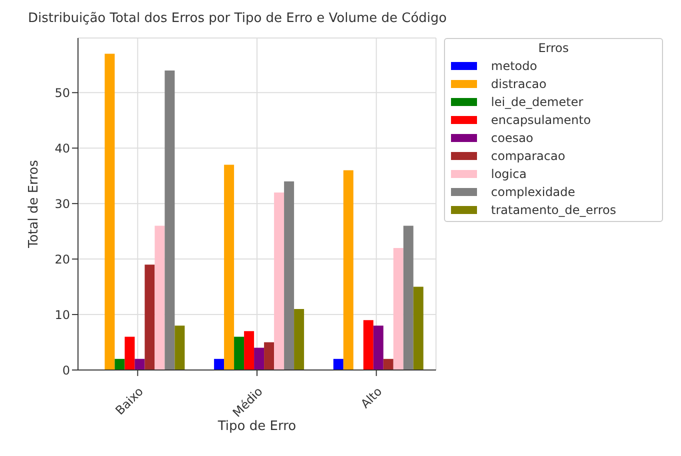  I want to click on legend-title: Erros, so click(553, 48).